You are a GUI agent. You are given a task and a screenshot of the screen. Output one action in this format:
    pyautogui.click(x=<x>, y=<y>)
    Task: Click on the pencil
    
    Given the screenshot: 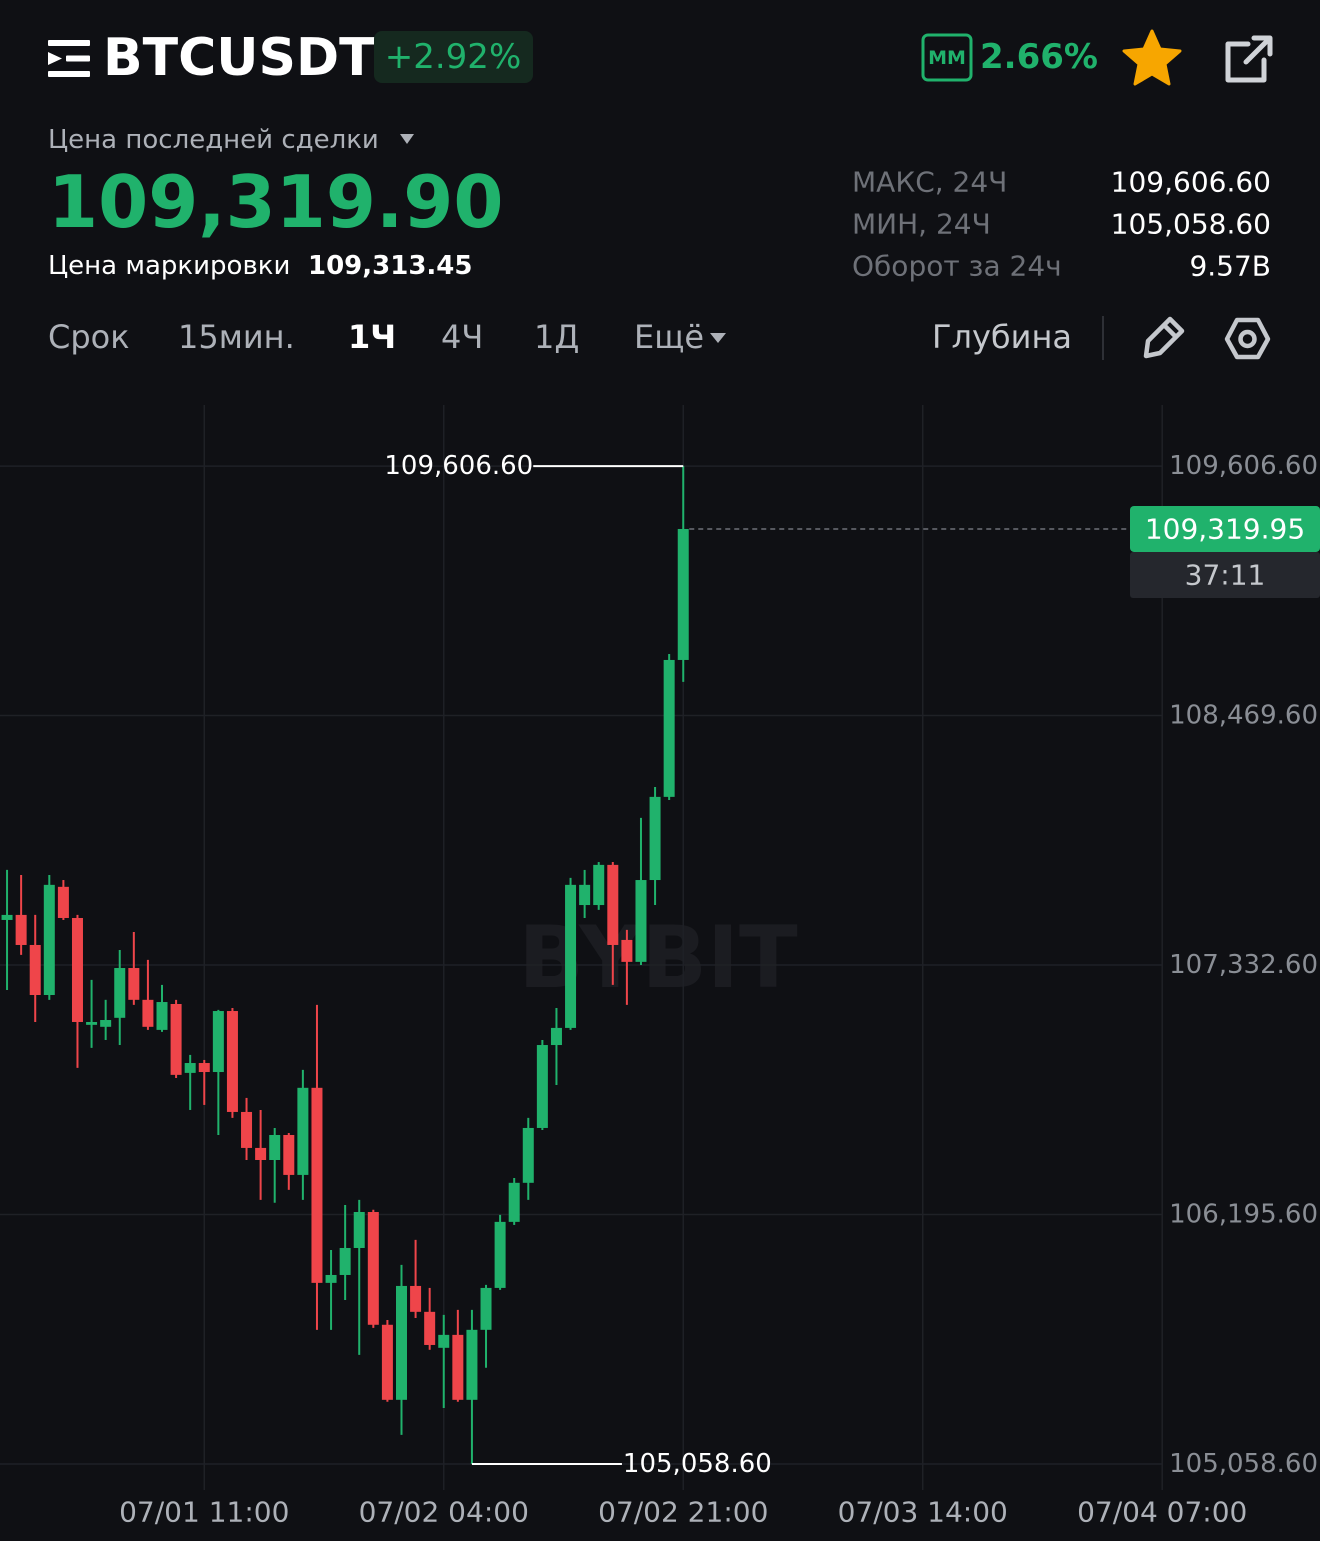 What is the action you would take?
    pyautogui.click(x=1164, y=337)
    